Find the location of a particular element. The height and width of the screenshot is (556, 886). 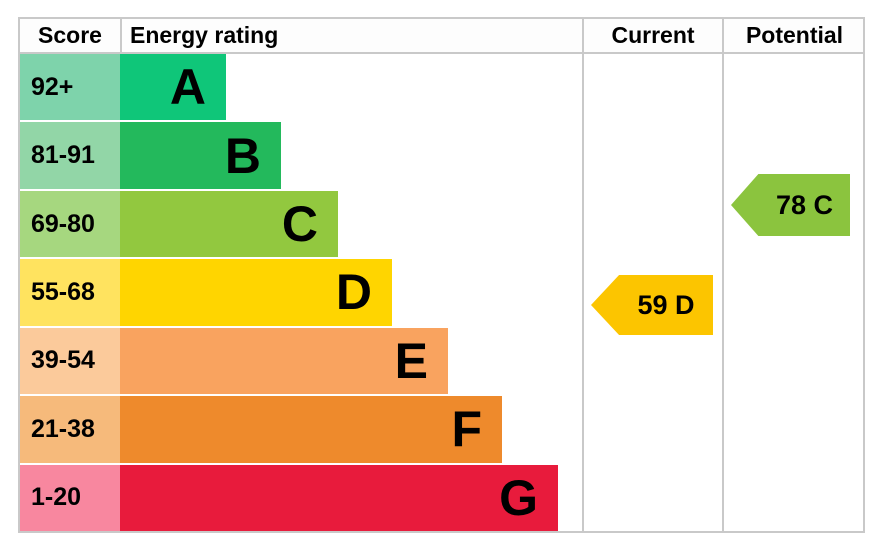

rating-letter-d: D is located at coordinates (353, 292).